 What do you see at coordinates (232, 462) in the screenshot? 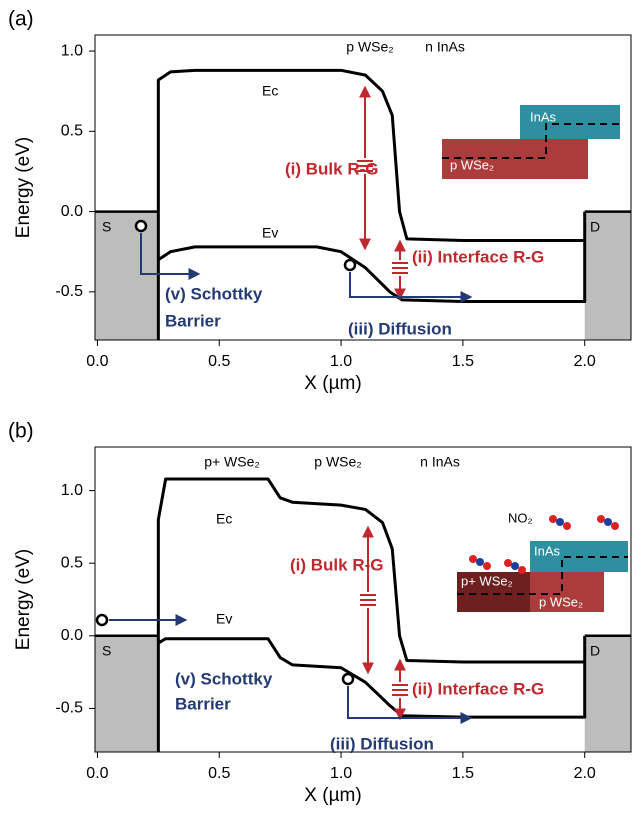
I see `region-label: p+ WSe₂` at bounding box center [232, 462].